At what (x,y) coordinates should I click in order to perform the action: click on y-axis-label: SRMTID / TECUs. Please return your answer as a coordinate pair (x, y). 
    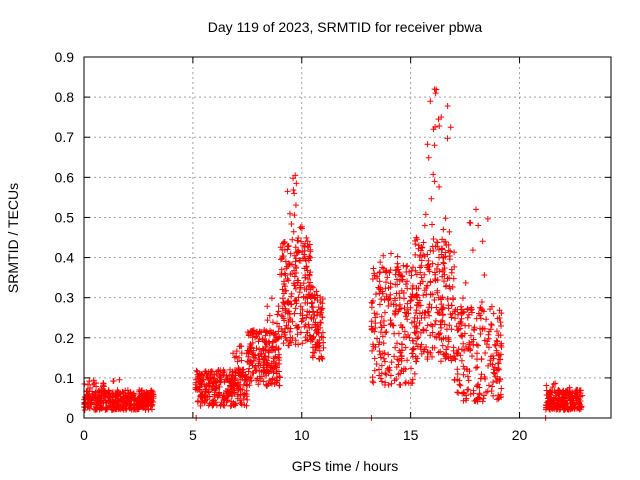
    Looking at the image, I should click on (13, 238).